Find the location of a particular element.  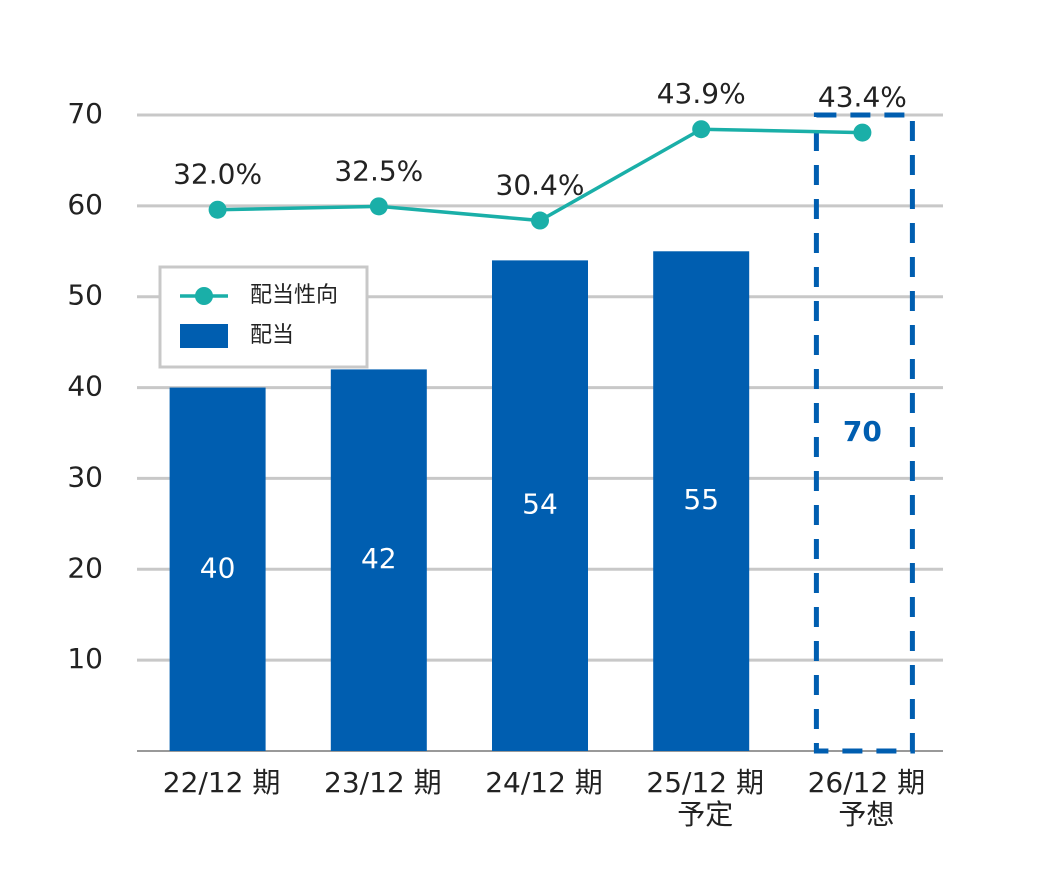

data-label: 70 is located at coordinates (862, 431).